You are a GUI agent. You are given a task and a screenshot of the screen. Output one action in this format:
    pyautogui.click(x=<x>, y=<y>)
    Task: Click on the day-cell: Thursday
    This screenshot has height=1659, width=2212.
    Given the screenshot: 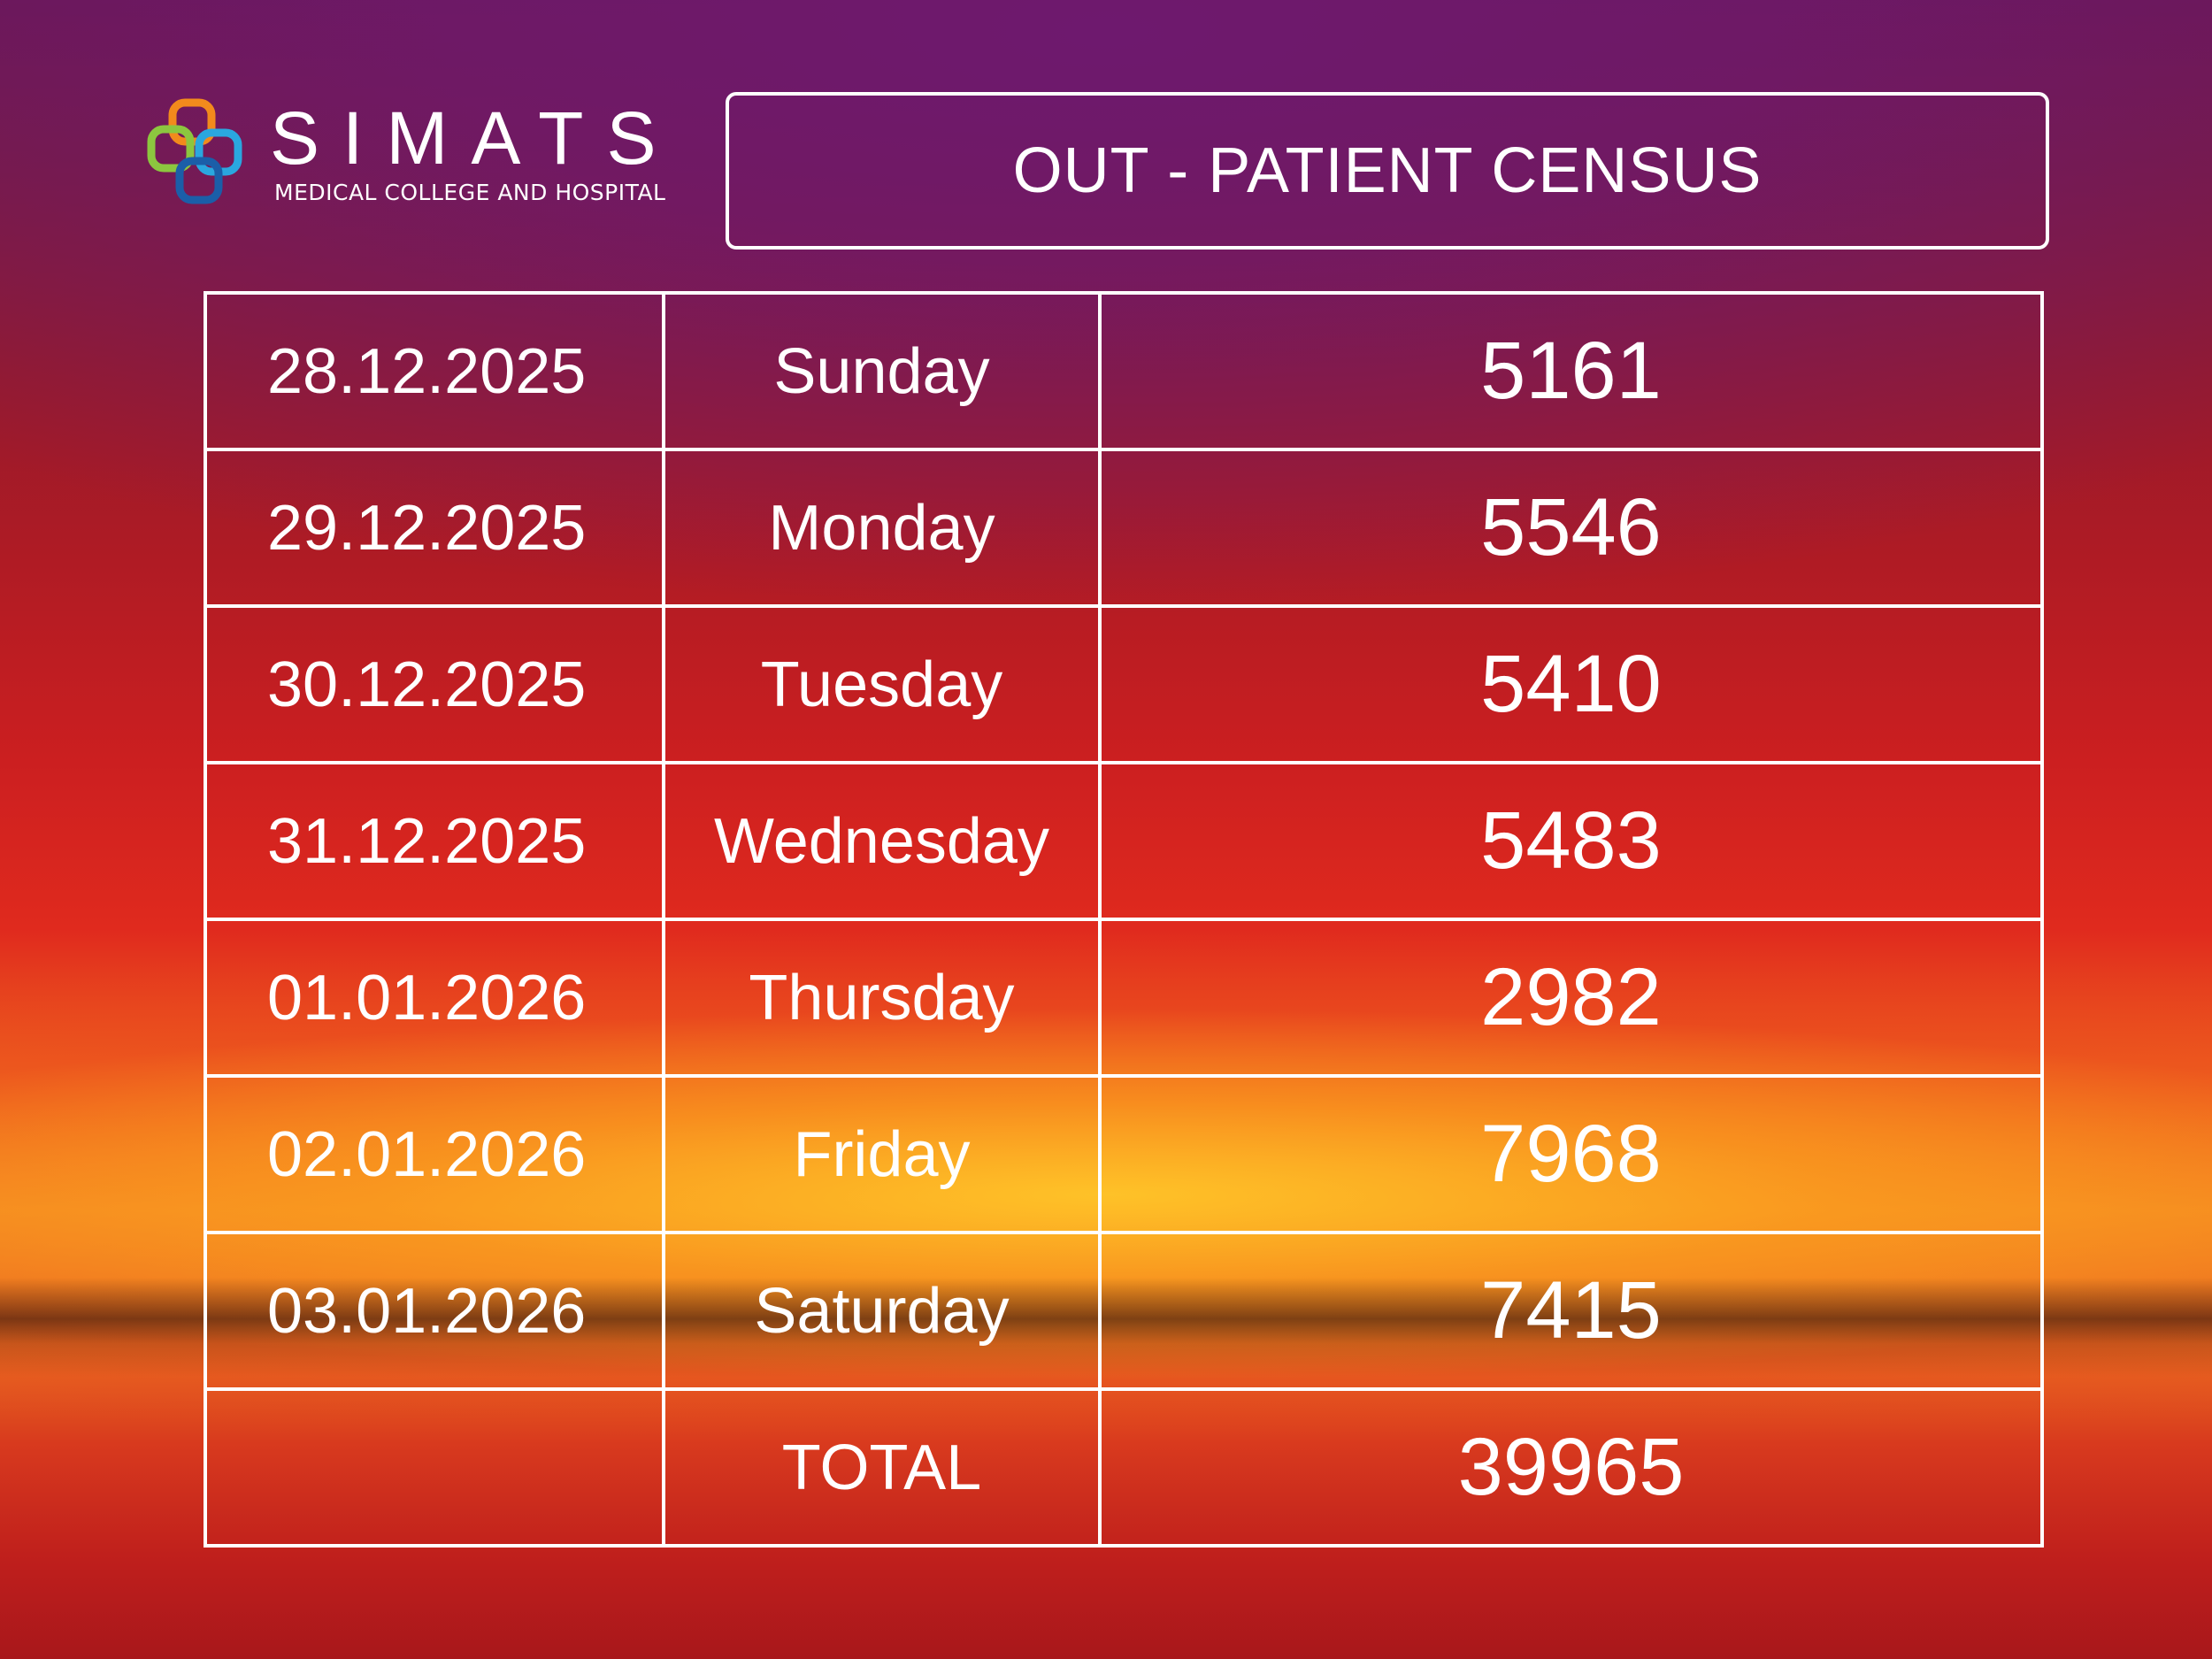 What is the action you would take?
    pyautogui.click(x=882, y=998)
    